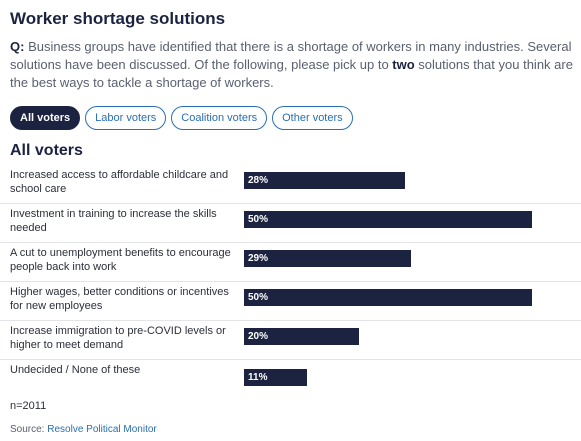 This screenshot has height=441, width=581. Describe the element at coordinates (46, 150) in the screenshot. I see `section-title: All voters` at that location.